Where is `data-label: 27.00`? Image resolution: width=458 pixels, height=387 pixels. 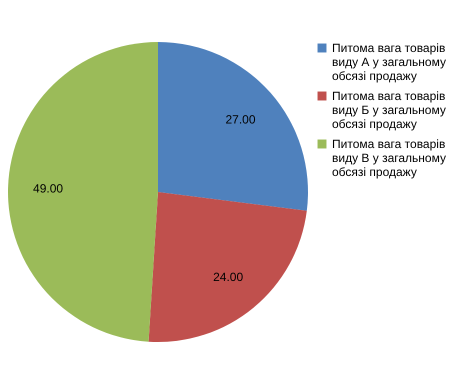
data-label: 27.00 is located at coordinates (240, 119).